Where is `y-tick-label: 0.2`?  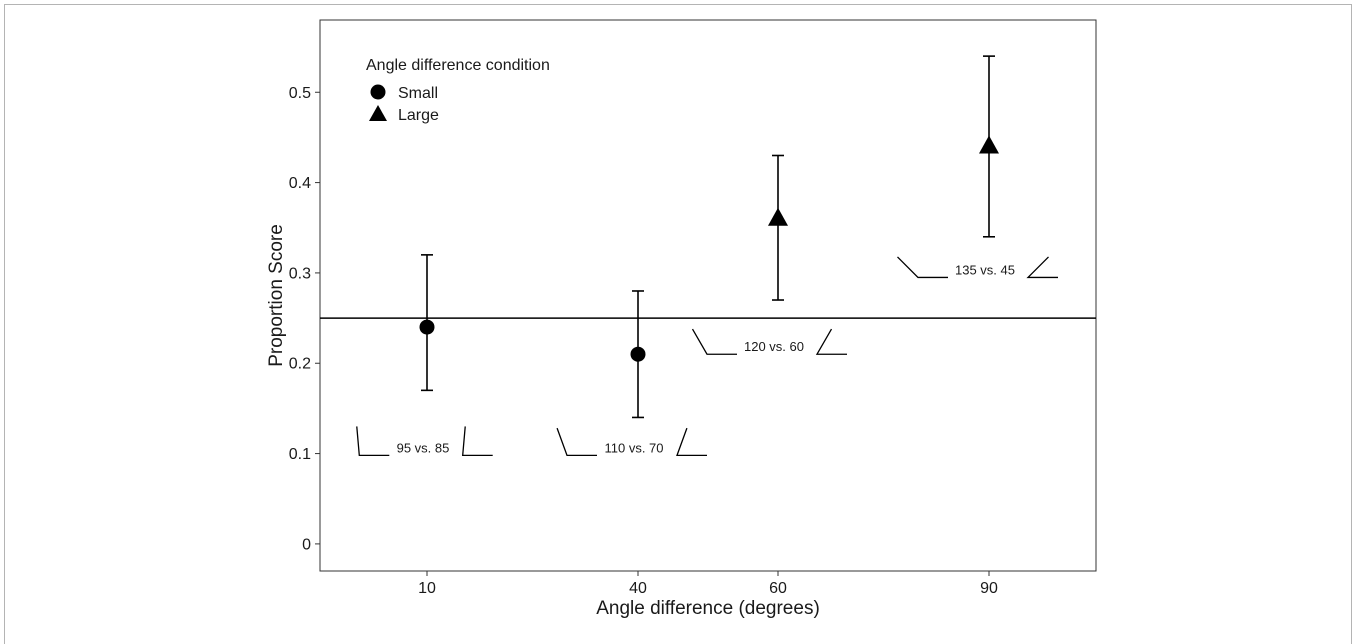 y-tick-label: 0.2 is located at coordinates (300, 364).